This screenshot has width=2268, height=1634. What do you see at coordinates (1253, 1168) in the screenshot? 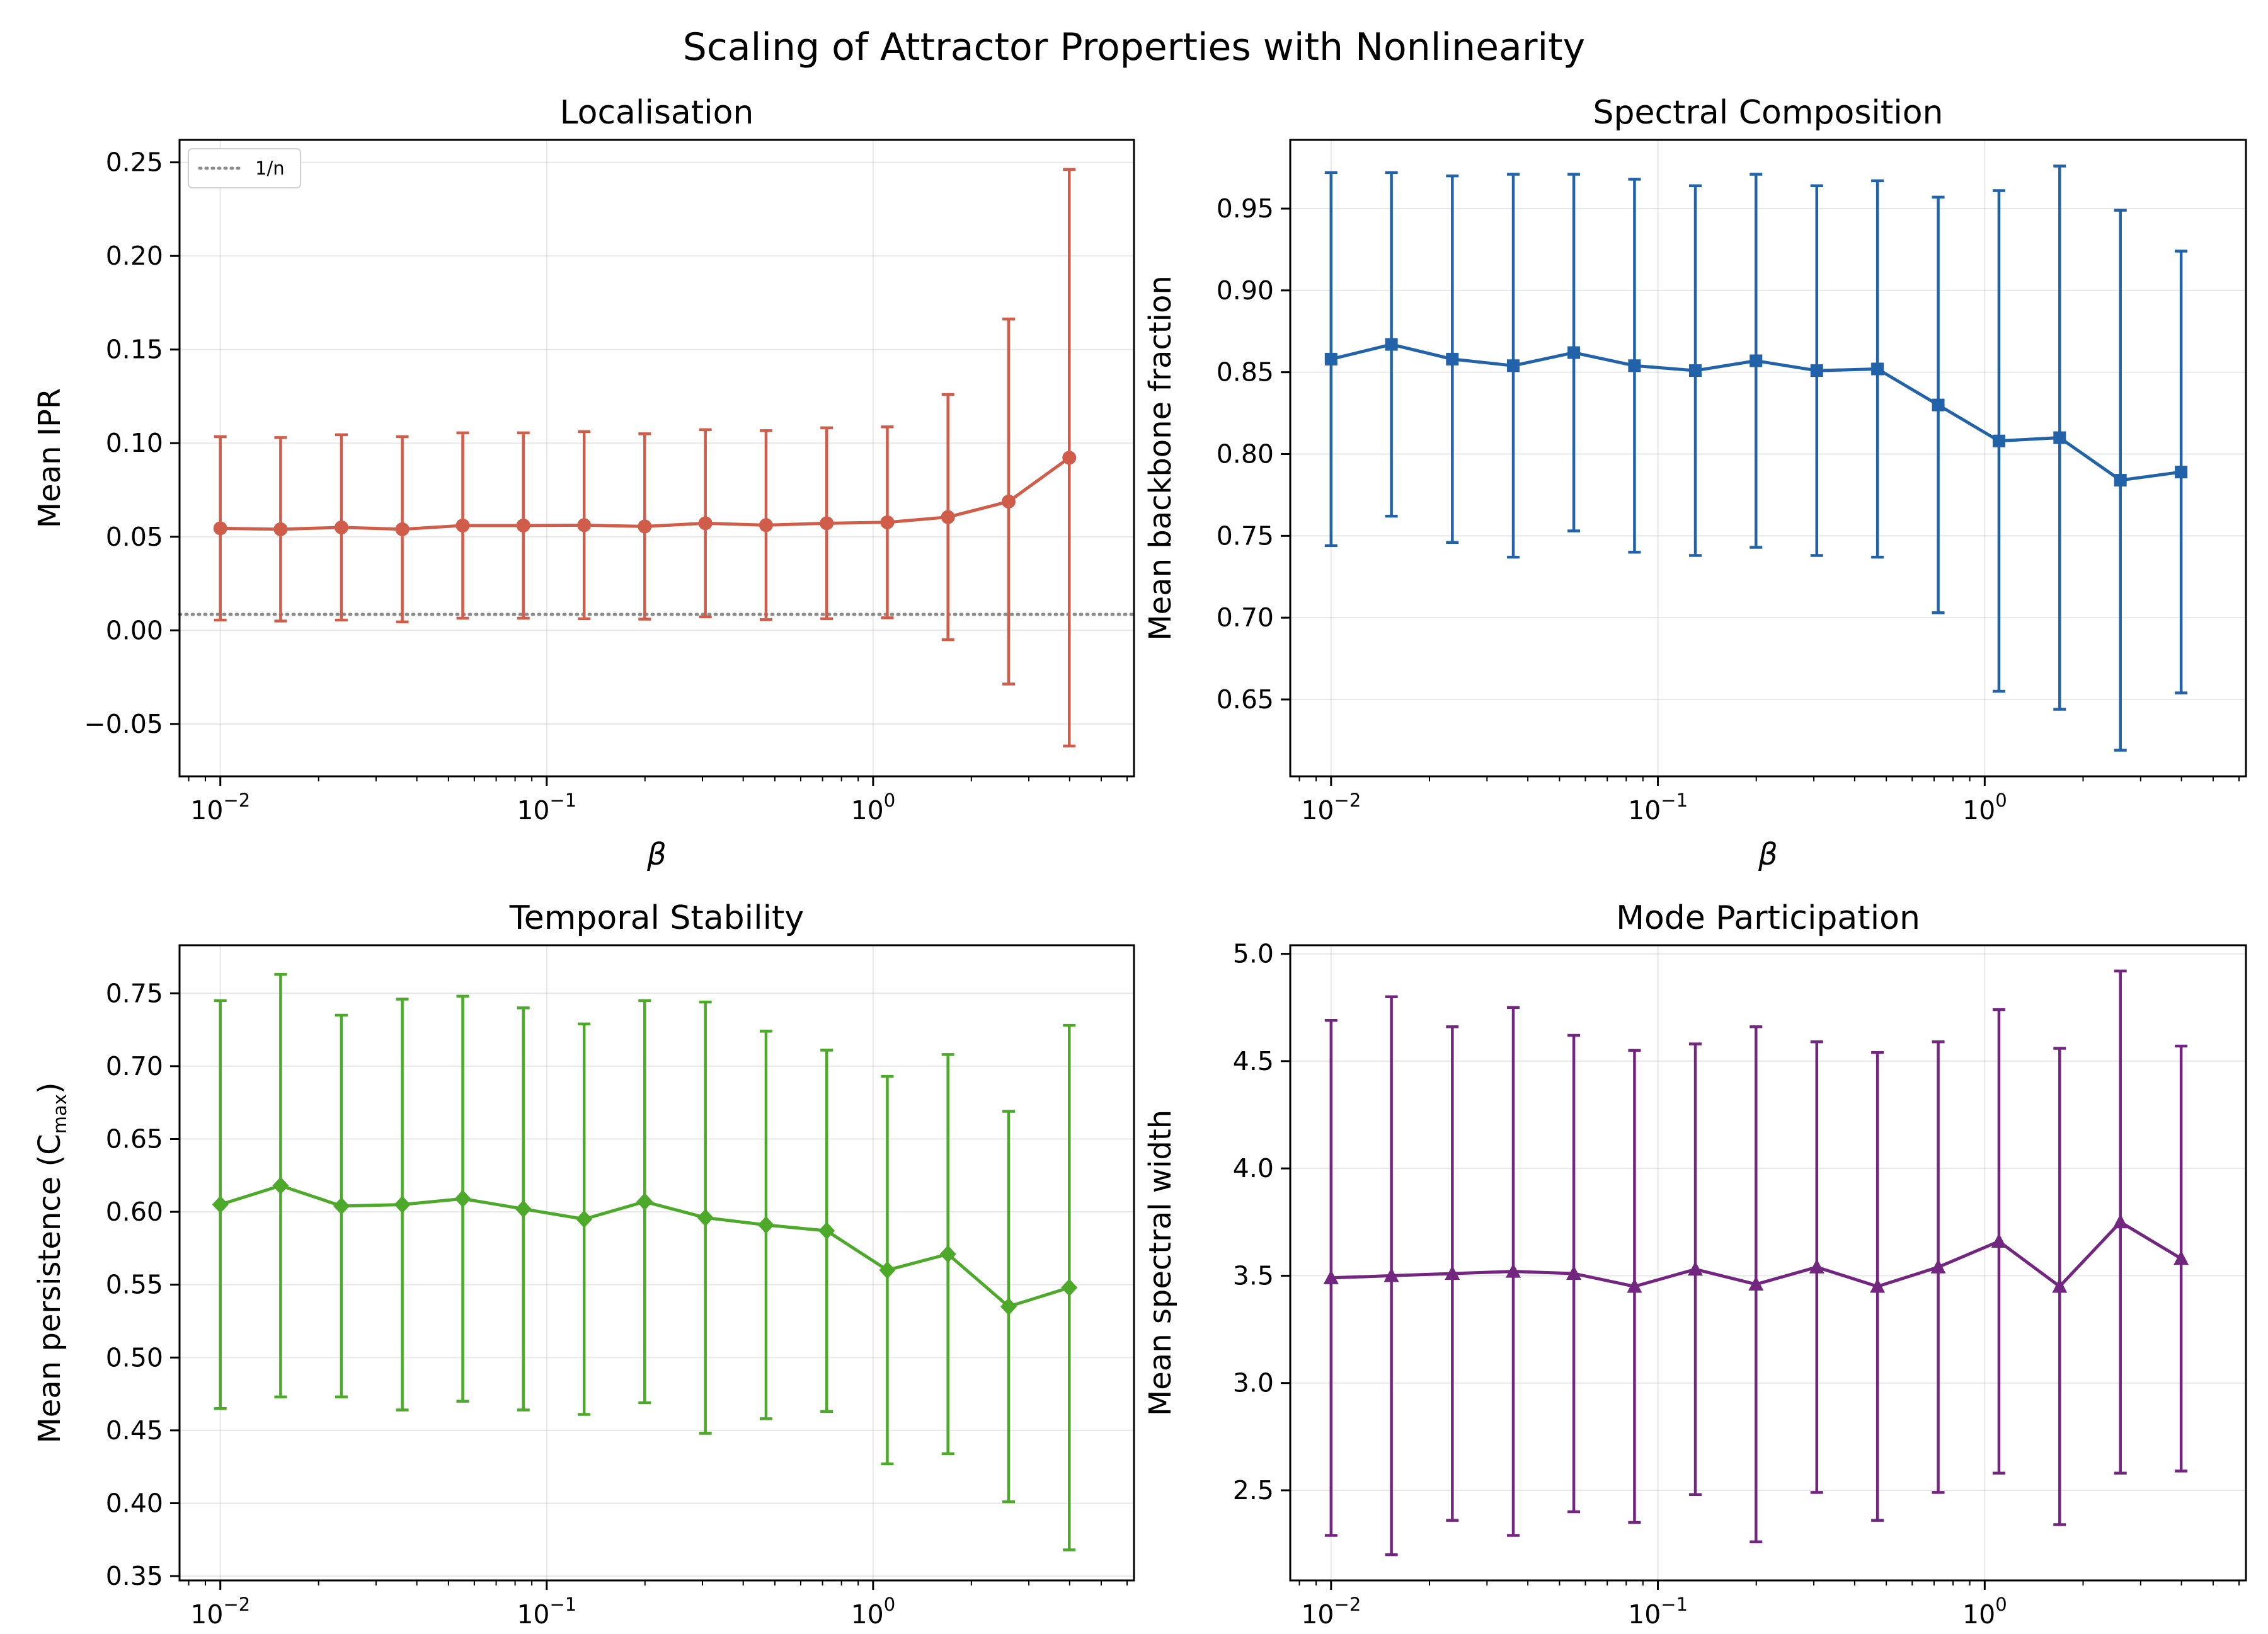
I see `y-tick-label: 4.0` at bounding box center [1253, 1168].